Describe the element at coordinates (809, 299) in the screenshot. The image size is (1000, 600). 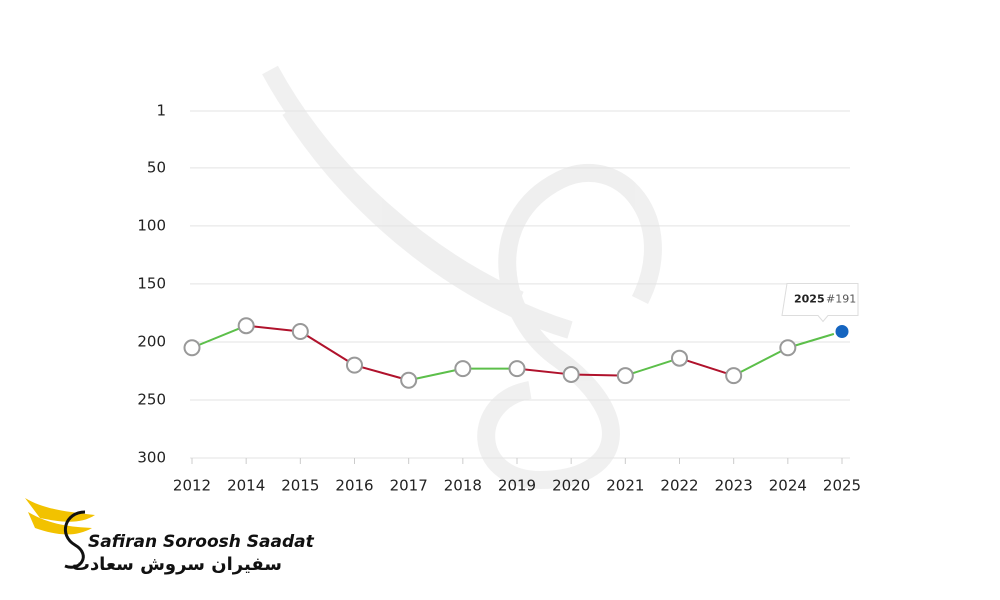
I see `tooltip-category: 2025` at that location.